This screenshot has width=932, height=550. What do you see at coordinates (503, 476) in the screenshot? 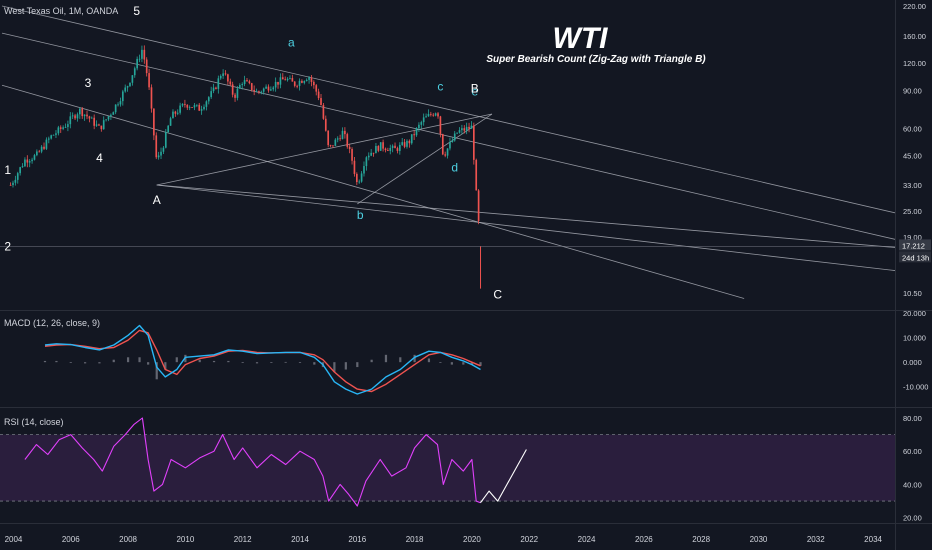
I see `rsi-projection-line` at bounding box center [503, 476].